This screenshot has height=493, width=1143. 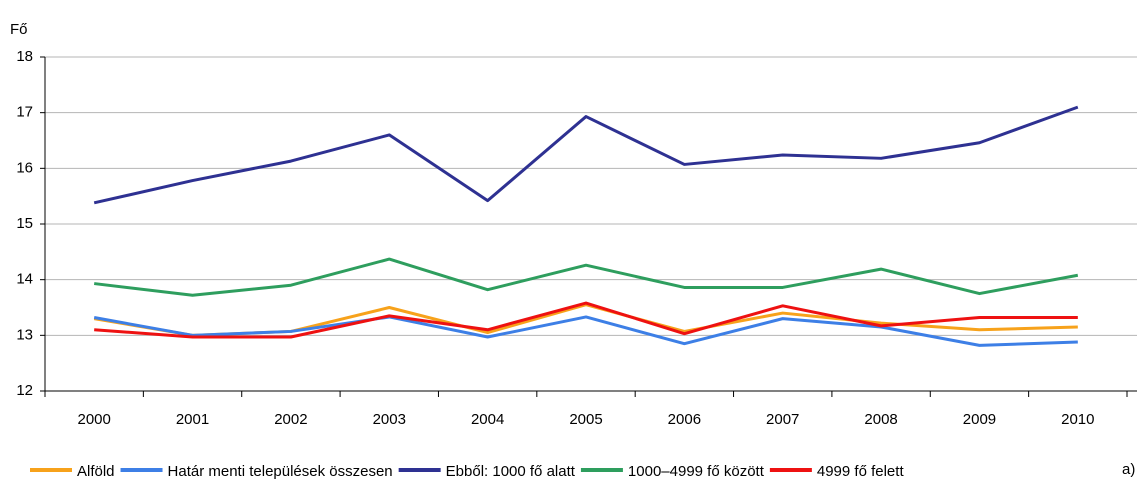 What do you see at coordinates (24, 223) in the screenshot?
I see `y-tick-label: 15` at bounding box center [24, 223].